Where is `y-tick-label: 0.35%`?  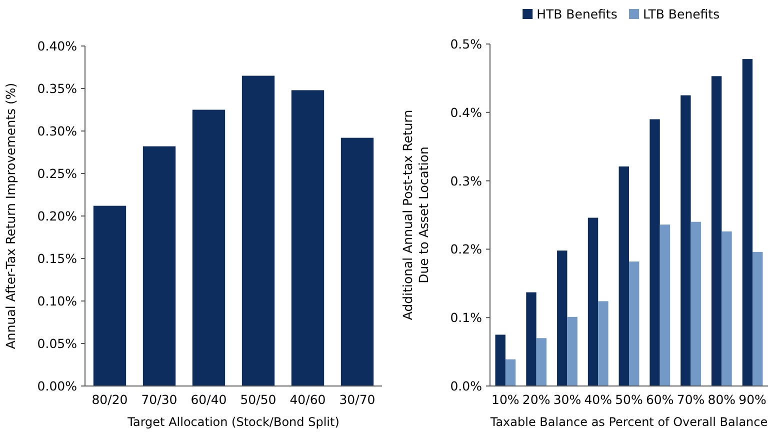 y-tick-label: 0.35% is located at coordinates (57, 88).